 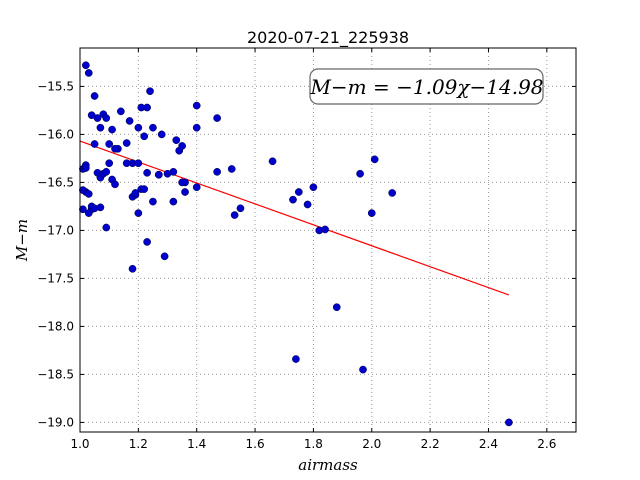 What do you see at coordinates (79, 444) in the screenshot?
I see `x-tick-label: 1.0` at bounding box center [79, 444].